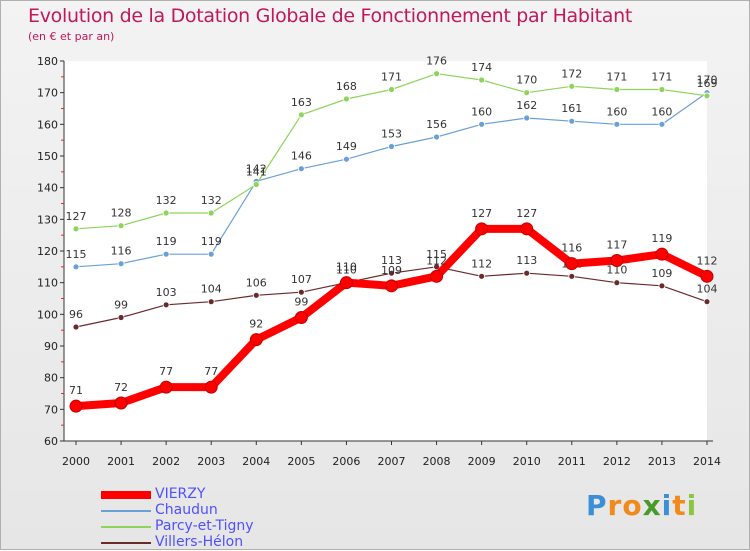 The width and height of the screenshot is (750, 551). What do you see at coordinates (571, 73) in the screenshot?
I see `data-label-parcy-et-tigny-2011: 172` at bounding box center [571, 73].